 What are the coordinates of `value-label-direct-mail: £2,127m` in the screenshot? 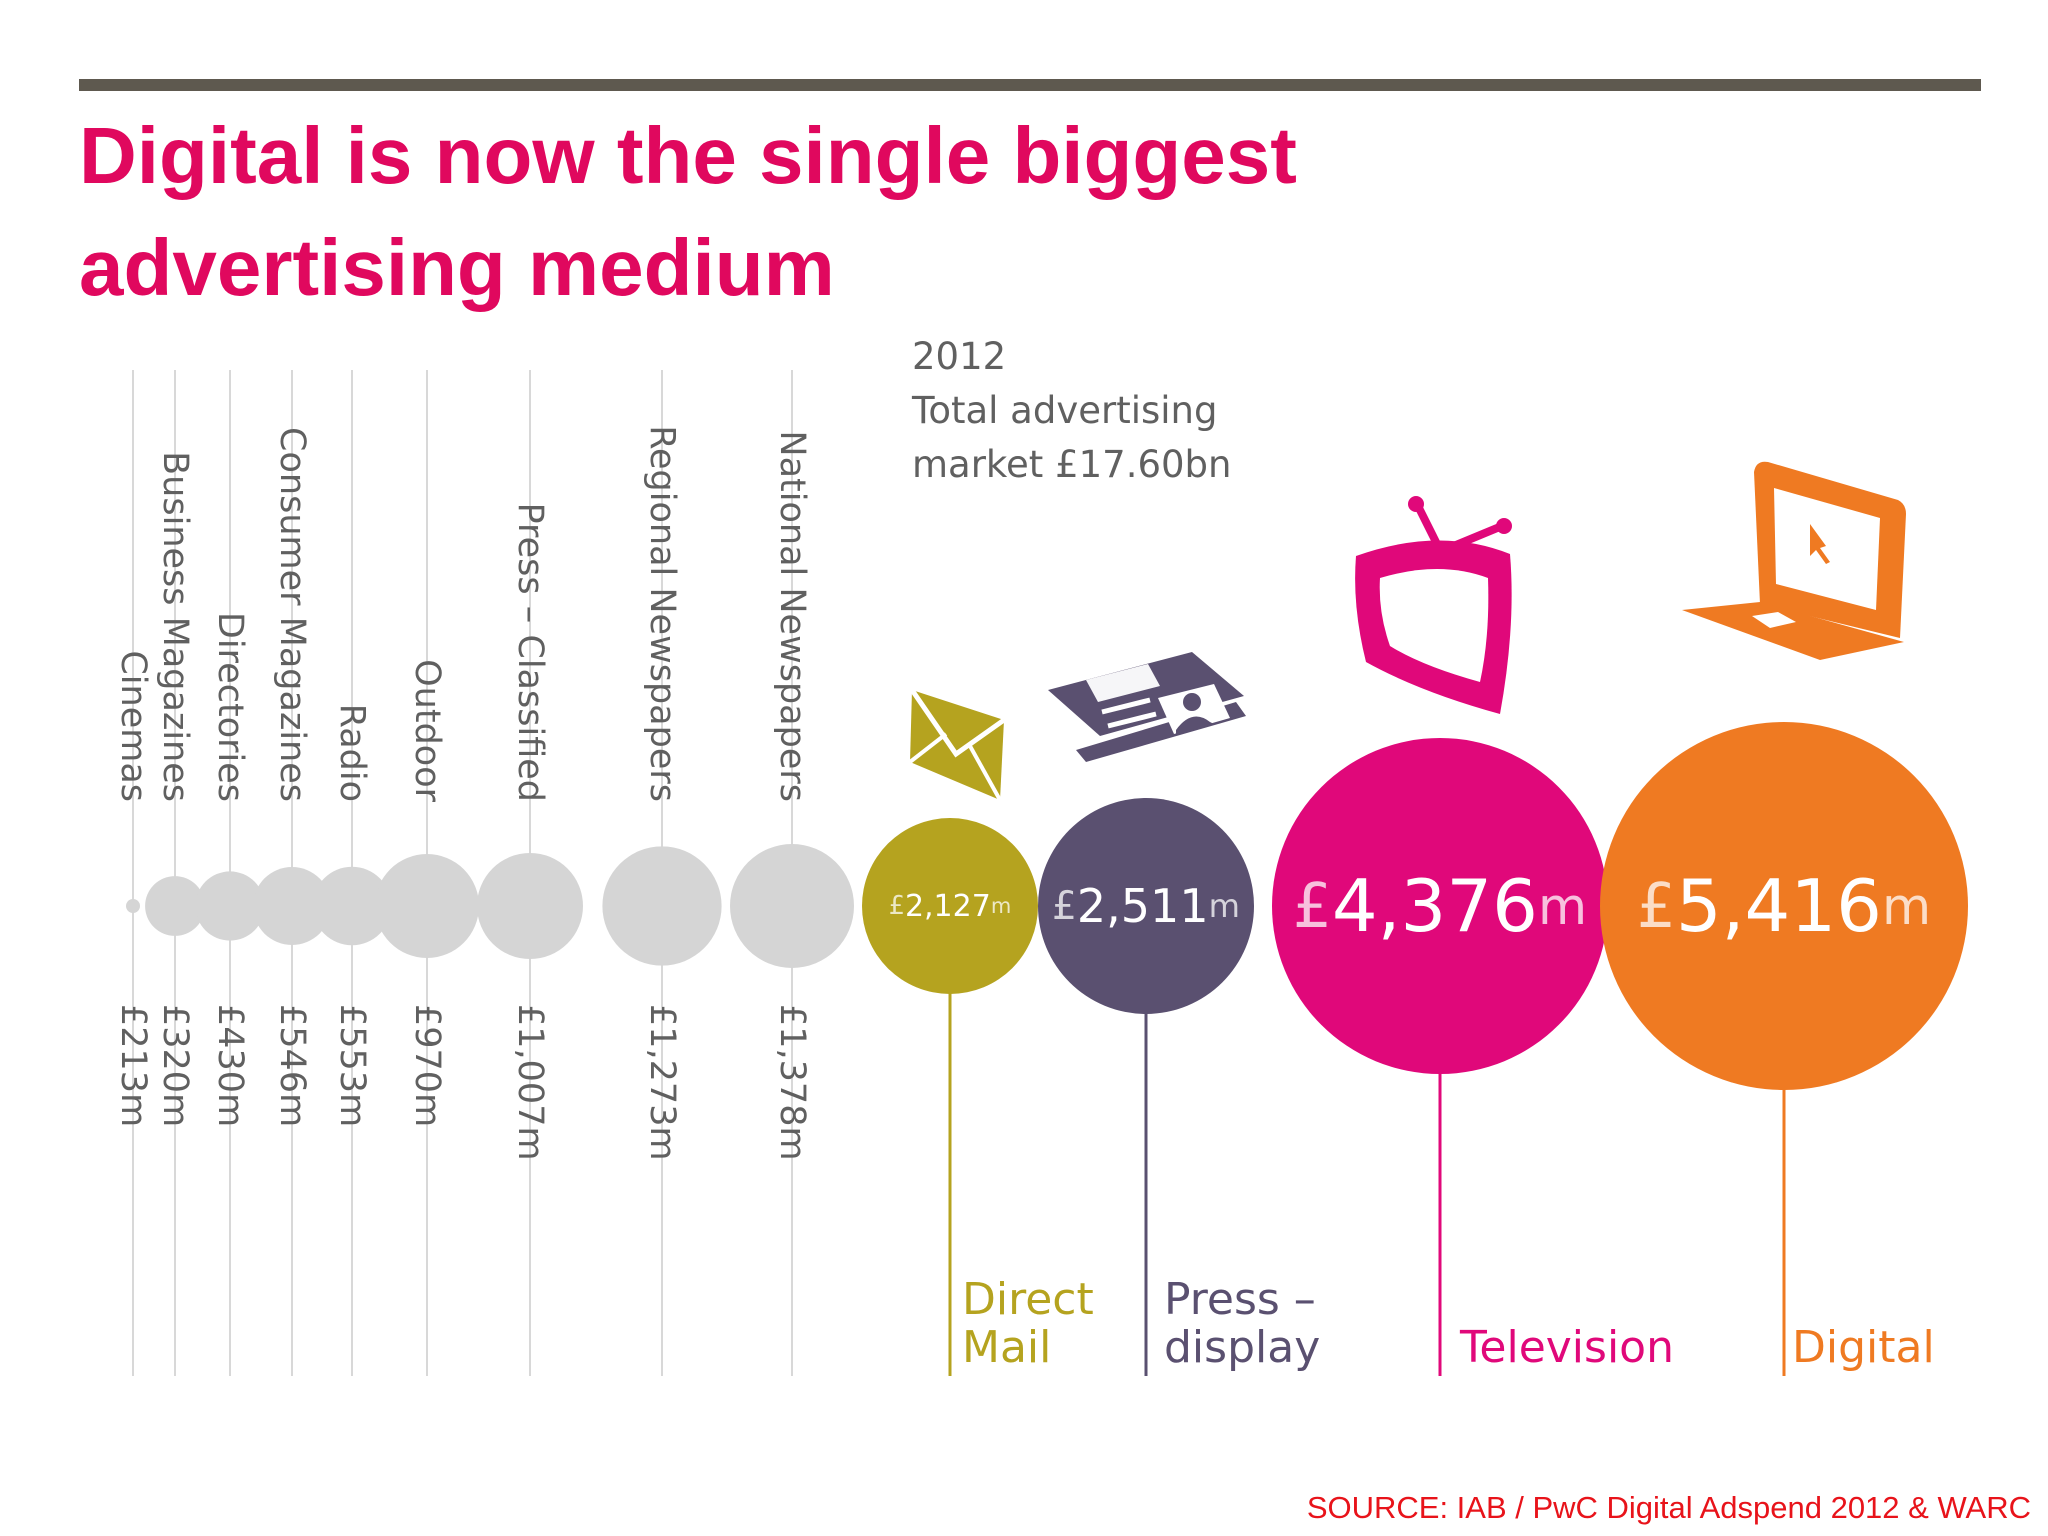 It's located at (950, 906).